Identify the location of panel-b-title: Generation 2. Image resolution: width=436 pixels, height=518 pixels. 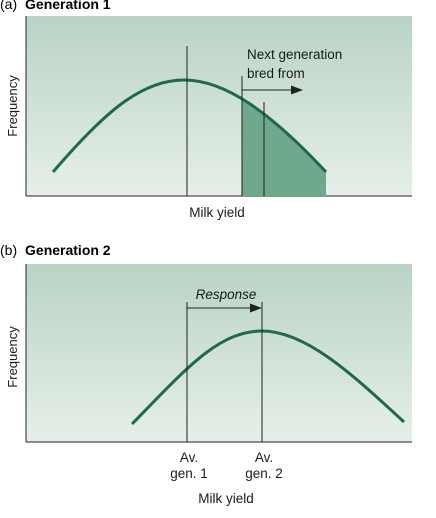
(68, 250).